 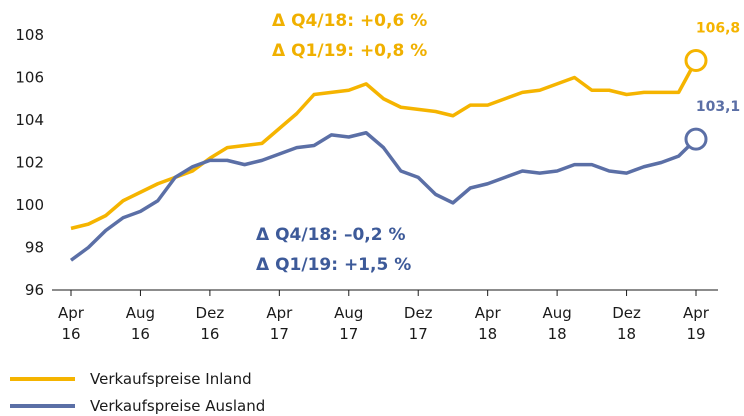 I want to click on legend-label: Verkaufspreise Inland, so click(x=171, y=379).